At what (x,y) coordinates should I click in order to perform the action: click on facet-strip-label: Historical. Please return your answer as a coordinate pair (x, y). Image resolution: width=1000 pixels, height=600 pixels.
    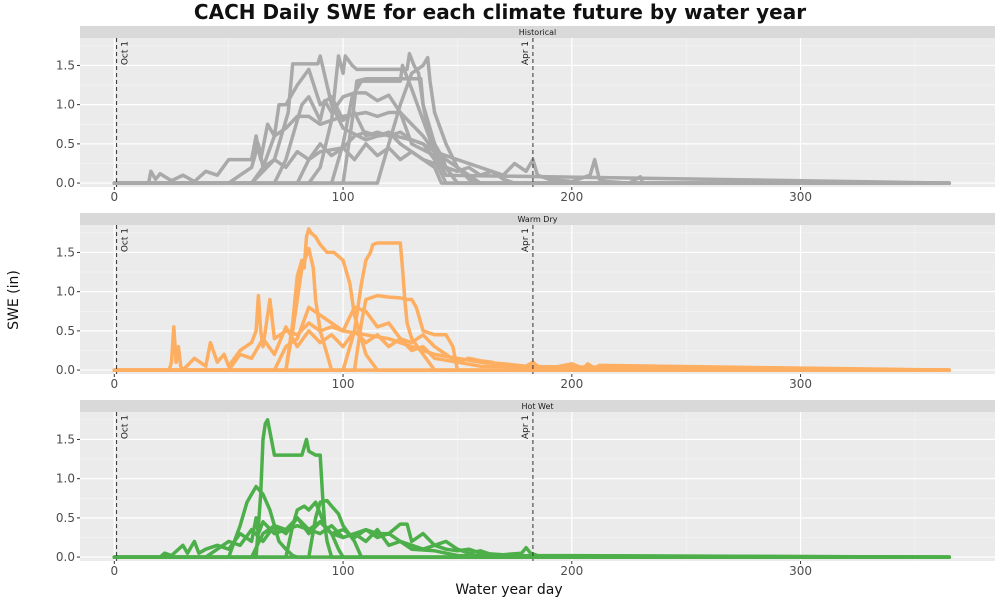
    Looking at the image, I should click on (537, 32).